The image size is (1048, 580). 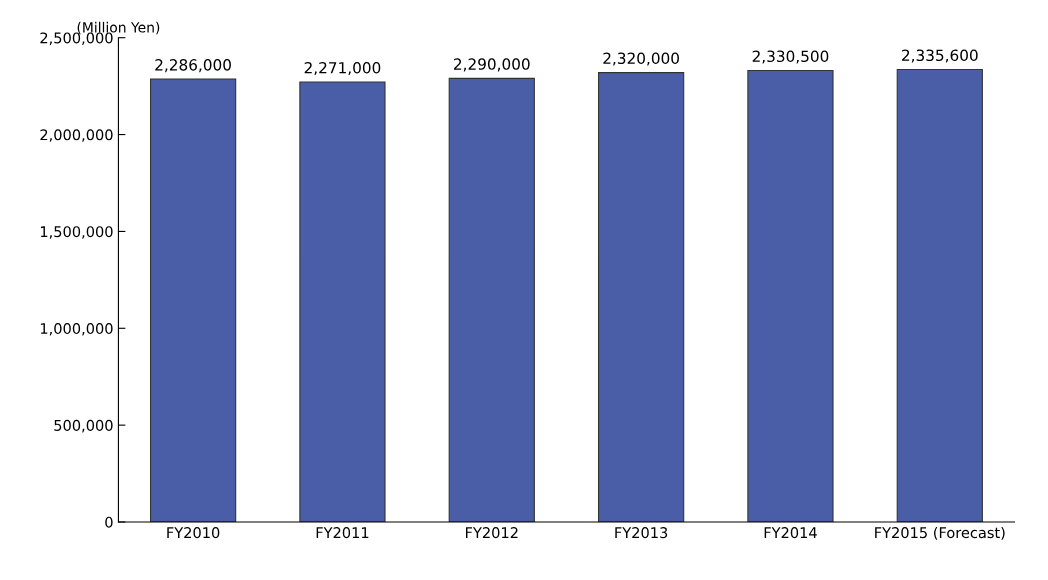 I want to click on x-tick-label: FY2014, so click(x=790, y=533).